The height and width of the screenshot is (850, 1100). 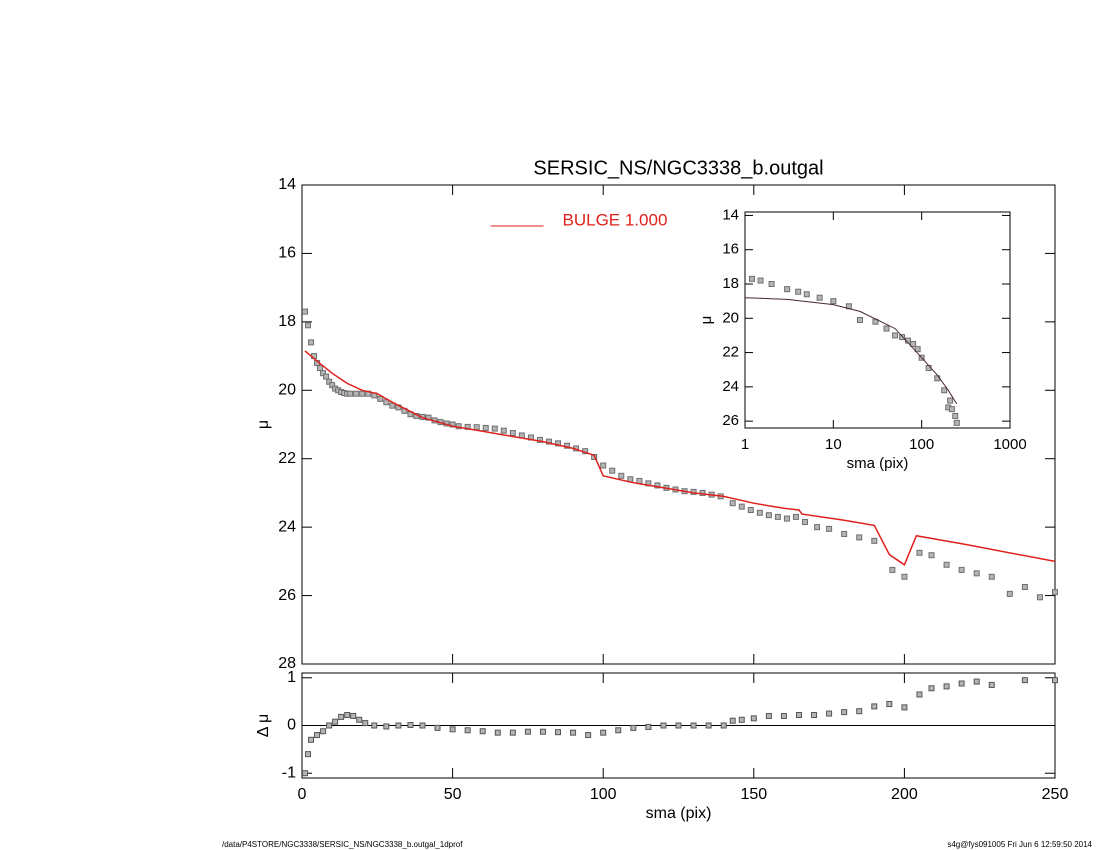 What do you see at coordinates (730, 386) in the screenshot?
I see `y-tick-label: 24` at bounding box center [730, 386].